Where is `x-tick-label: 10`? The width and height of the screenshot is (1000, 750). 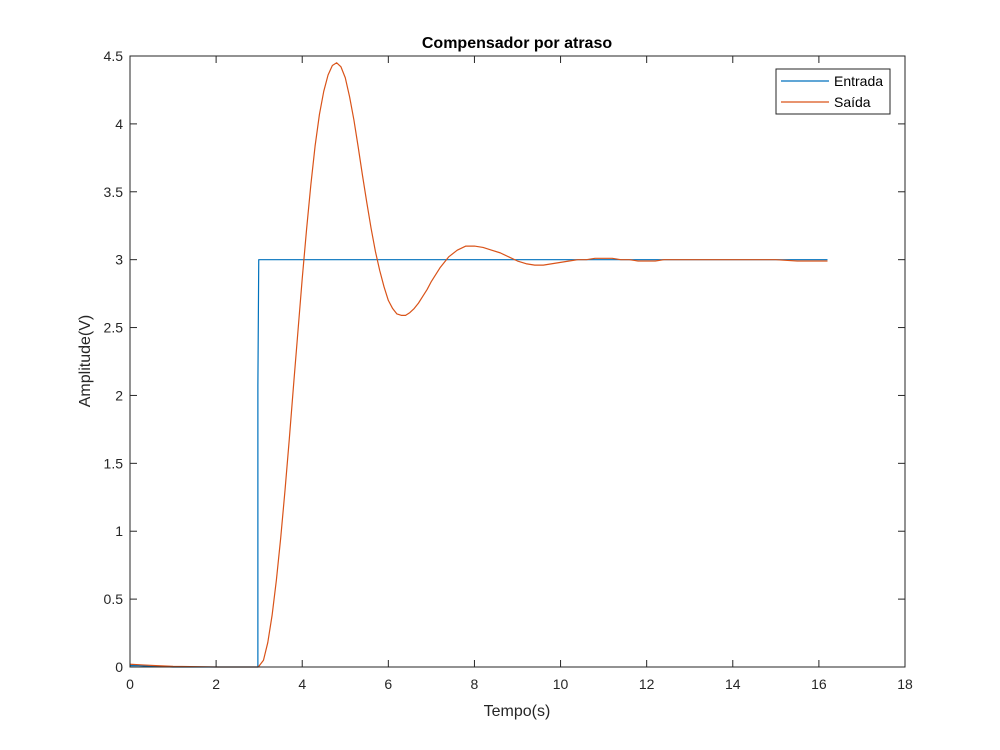 x-tick-label: 10 is located at coordinates (561, 684).